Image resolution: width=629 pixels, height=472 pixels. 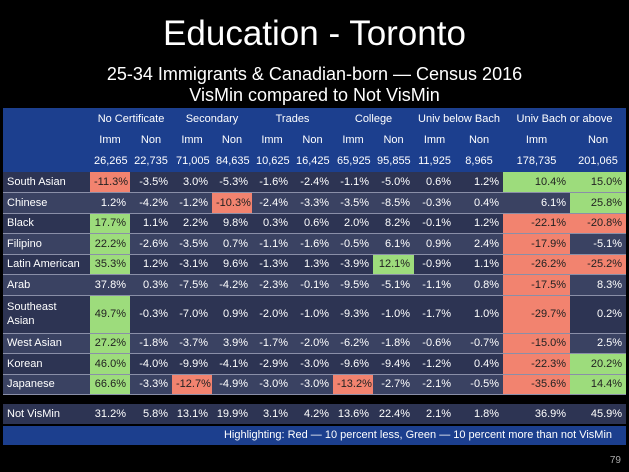 What do you see at coordinates (192, 244) in the screenshot?
I see `data-cell: -3.5%` at bounding box center [192, 244].